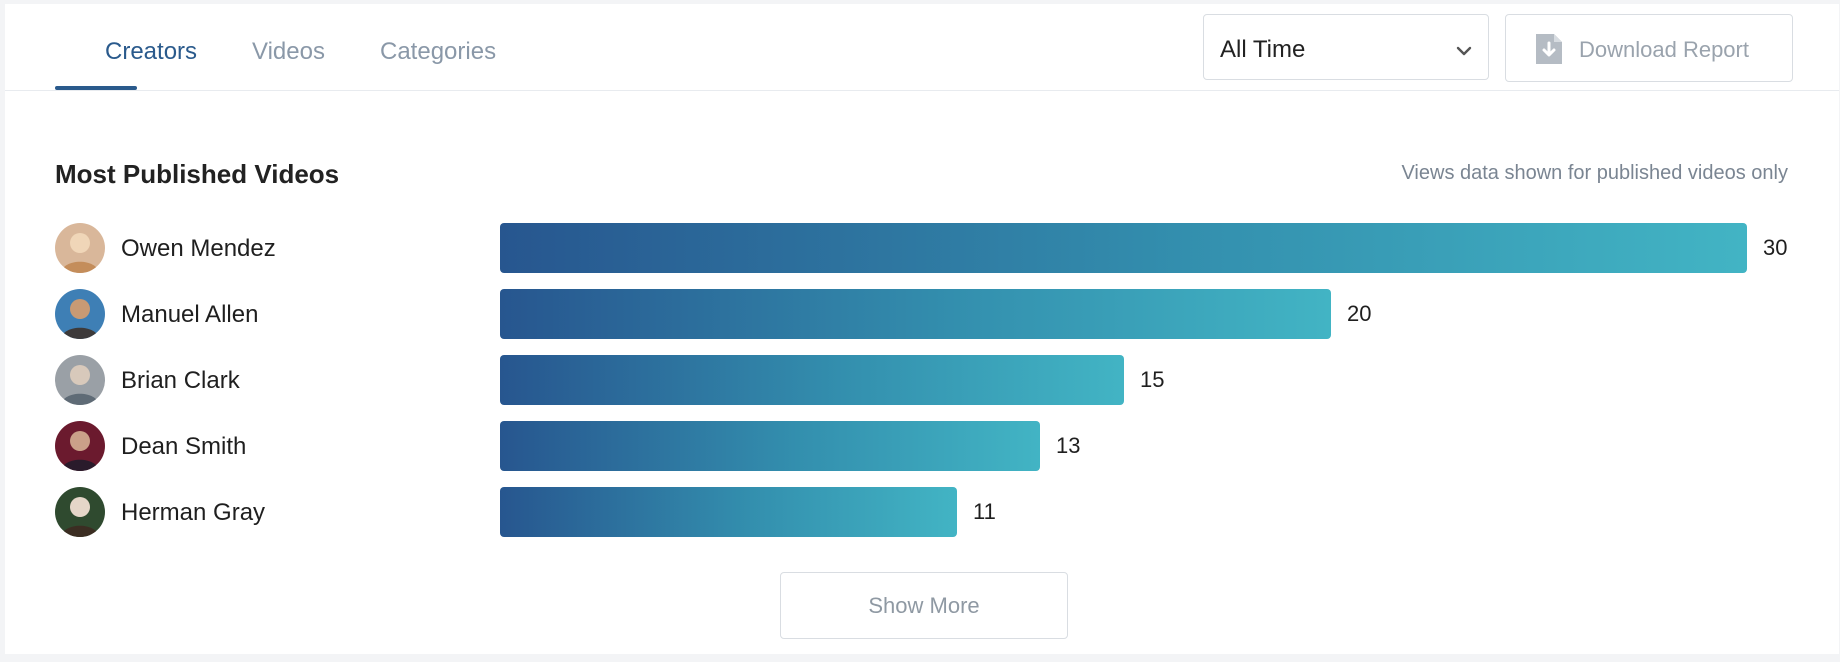 The image size is (1840, 662). I want to click on chart-row: Brian Clark 15, so click(922, 380).